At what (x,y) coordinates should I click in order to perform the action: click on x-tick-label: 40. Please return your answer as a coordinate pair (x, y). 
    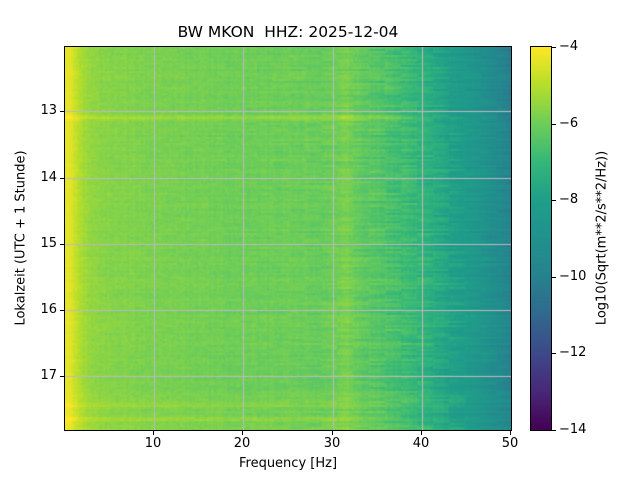
    Looking at the image, I should click on (421, 443).